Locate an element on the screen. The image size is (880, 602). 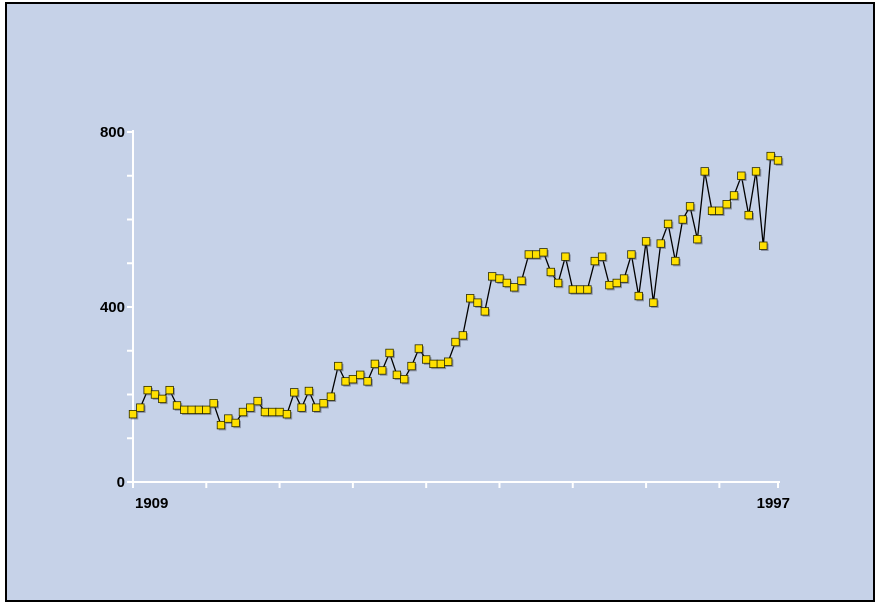
y-tick-label-0: 0 is located at coordinates (121, 482).